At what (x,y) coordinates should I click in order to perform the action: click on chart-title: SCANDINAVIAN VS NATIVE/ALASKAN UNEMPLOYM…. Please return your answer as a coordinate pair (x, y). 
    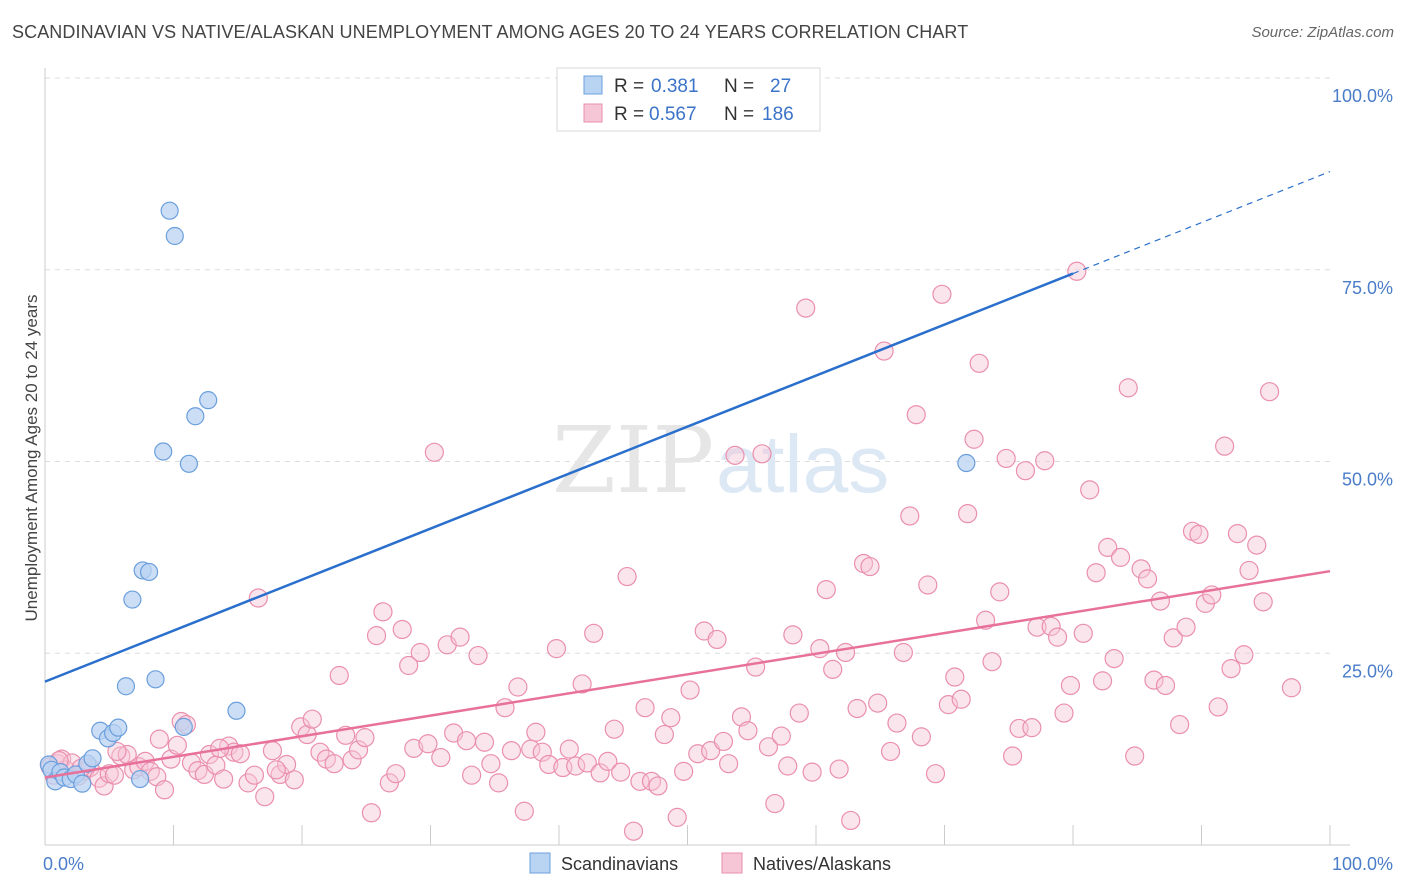
    Looking at the image, I should click on (490, 32).